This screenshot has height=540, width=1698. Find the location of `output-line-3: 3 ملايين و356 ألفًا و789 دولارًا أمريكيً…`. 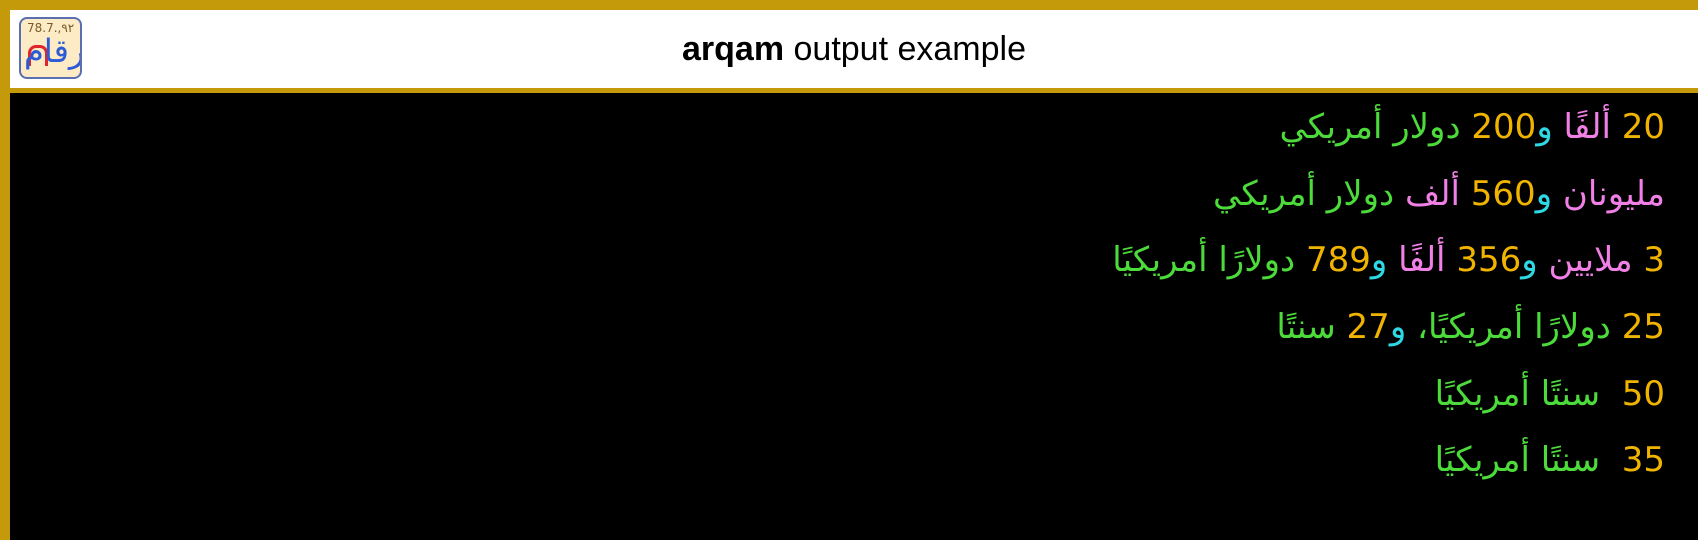

output-line-3: 3 ملايين و356 ألفًا و789 دولارًا أمريكيً… is located at coordinates (1388, 260).